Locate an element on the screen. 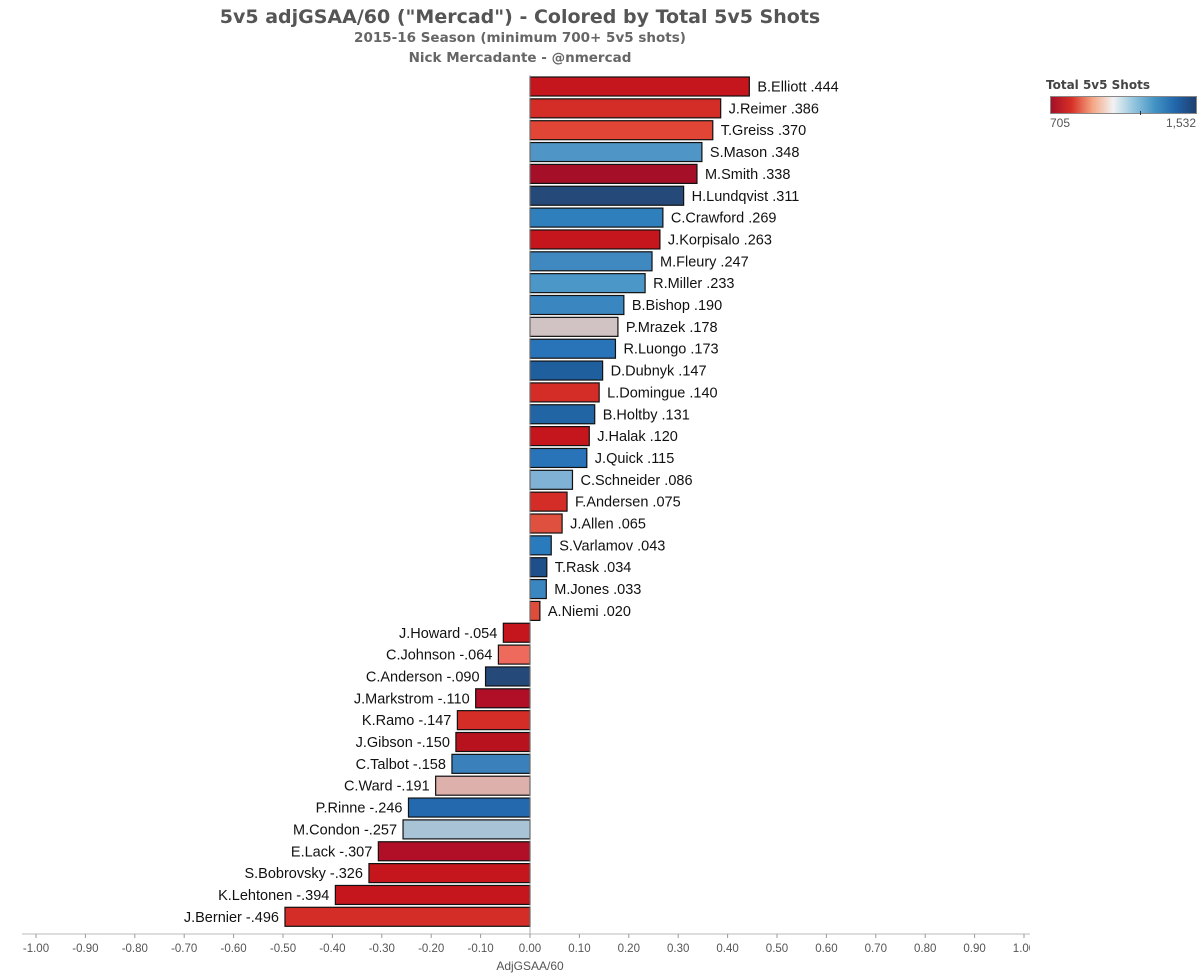 The image size is (1200, 974). bar-label: R.Luongo .173 is located at coordinates (670, 350).